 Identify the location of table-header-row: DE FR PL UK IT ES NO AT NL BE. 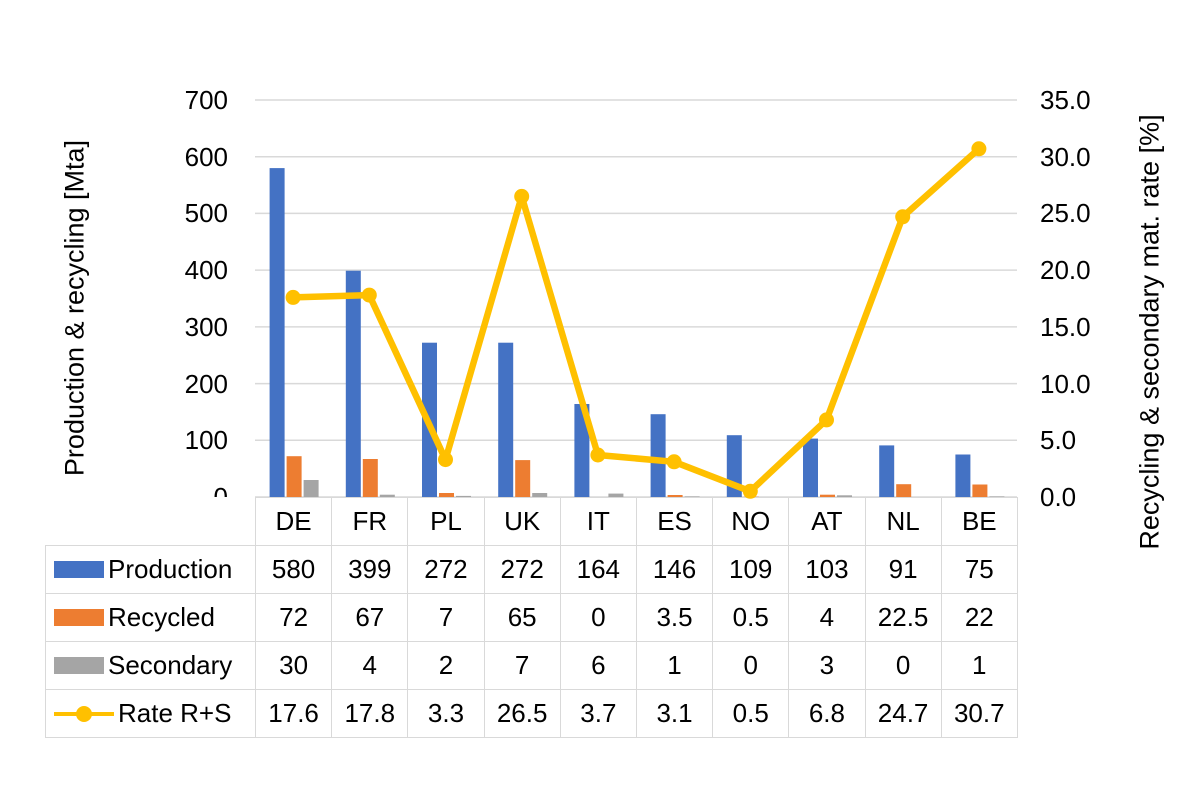
(531, 521).